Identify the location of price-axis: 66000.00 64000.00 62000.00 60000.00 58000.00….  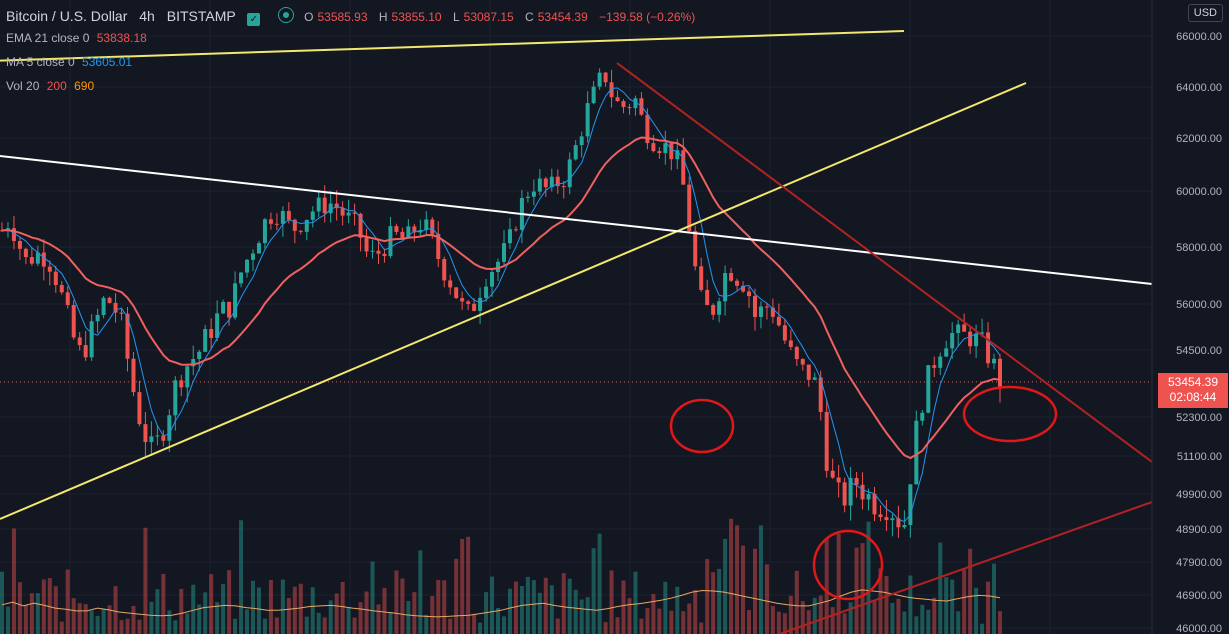
(1186, 317).